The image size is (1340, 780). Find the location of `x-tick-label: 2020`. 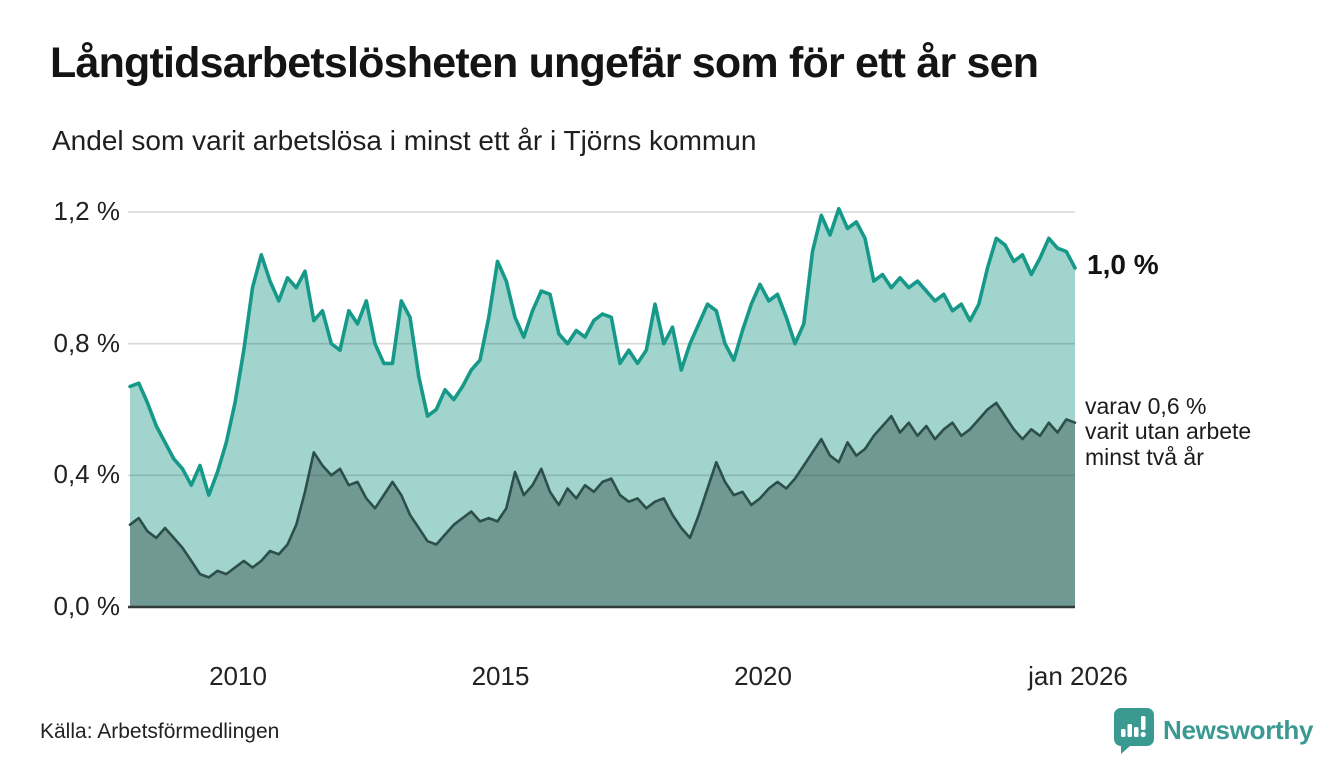

x-tick-label: 2020 is located at coordinates (763, 676).